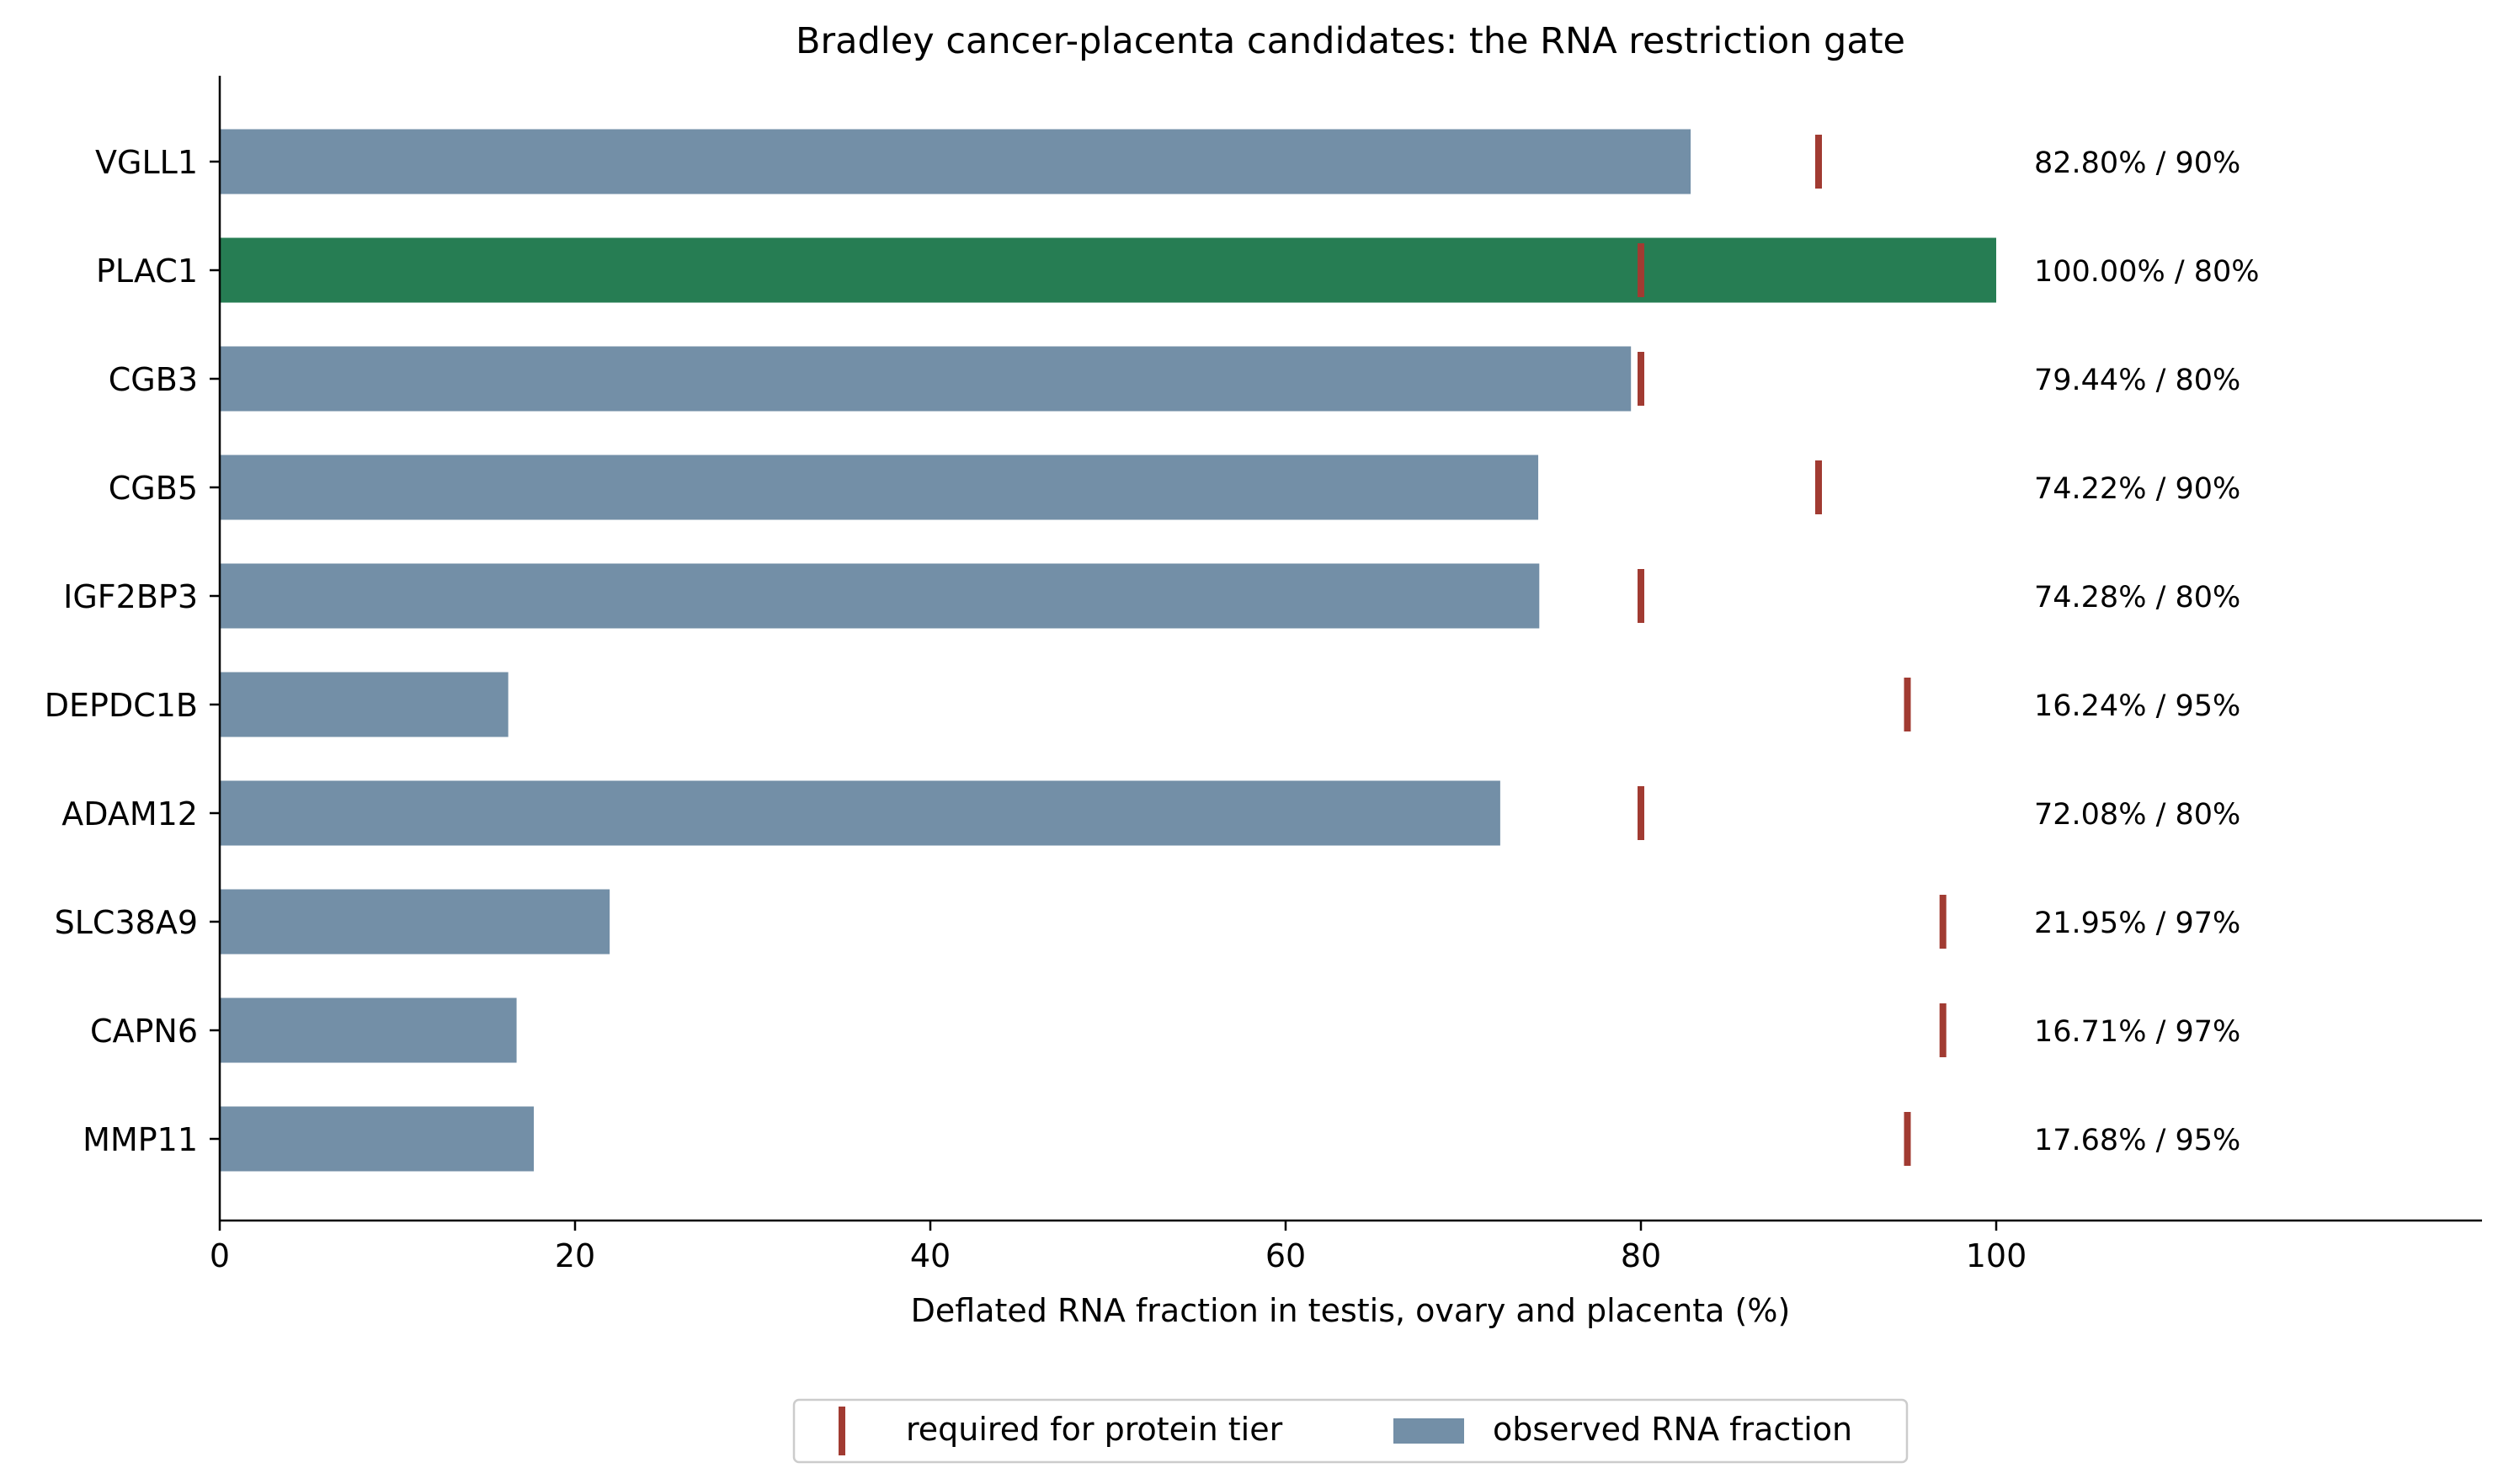 This screenshot has width=2498, height=1484. What do you see at coordinates (1907, 704) in the screenshot?
I see `threshold-marker-depdc1b` at bounding box center [1907, 704].